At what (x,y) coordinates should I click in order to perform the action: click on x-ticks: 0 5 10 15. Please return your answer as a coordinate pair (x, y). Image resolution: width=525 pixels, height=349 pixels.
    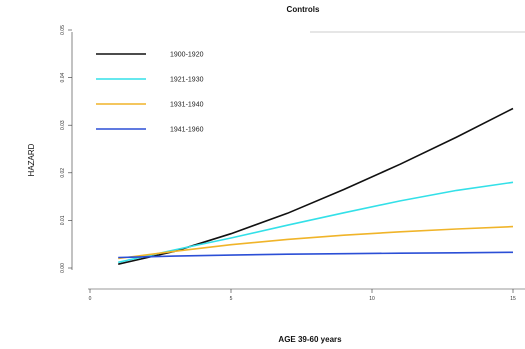
    Looking at the image, I should click on (302, 295).